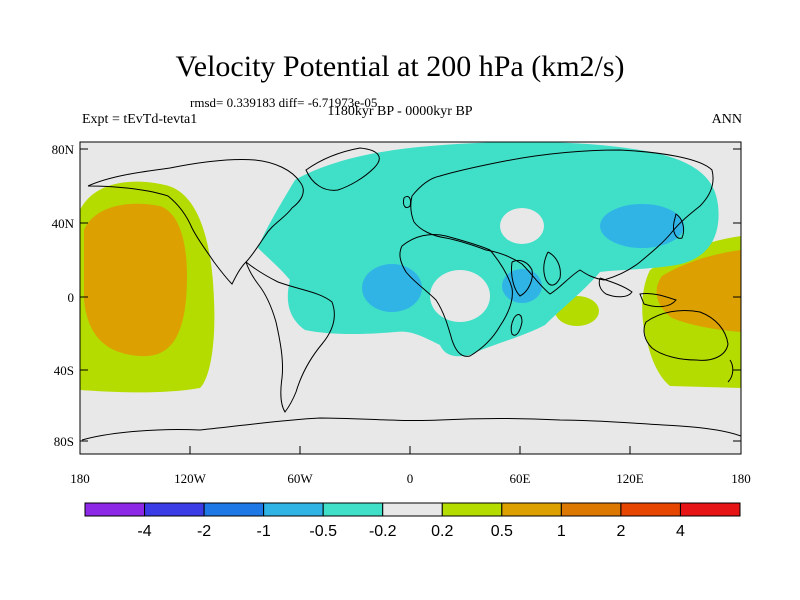  What do you see at coordinates (522, 286) in the screenshot?
I see `indian-ocean-negative-core` at bounding box center [522, 286].